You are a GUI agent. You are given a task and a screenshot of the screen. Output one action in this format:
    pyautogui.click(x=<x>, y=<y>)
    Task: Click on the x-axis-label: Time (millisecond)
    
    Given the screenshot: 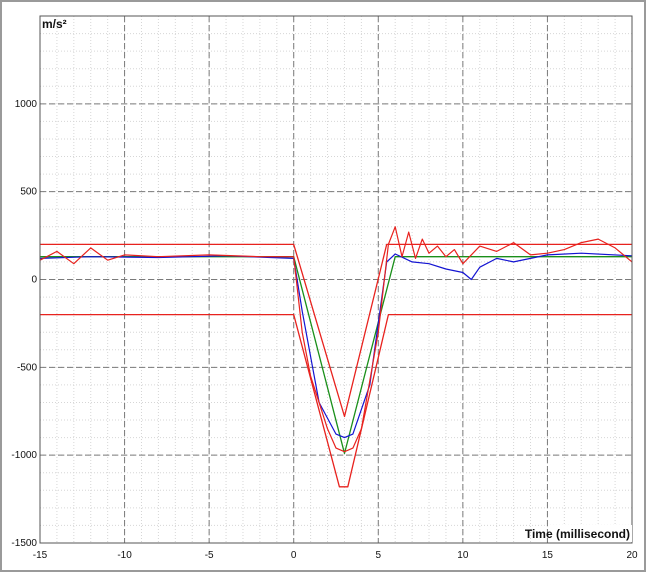 What is the action you would take?
    pyautogui.click(x=577, y=534)
    